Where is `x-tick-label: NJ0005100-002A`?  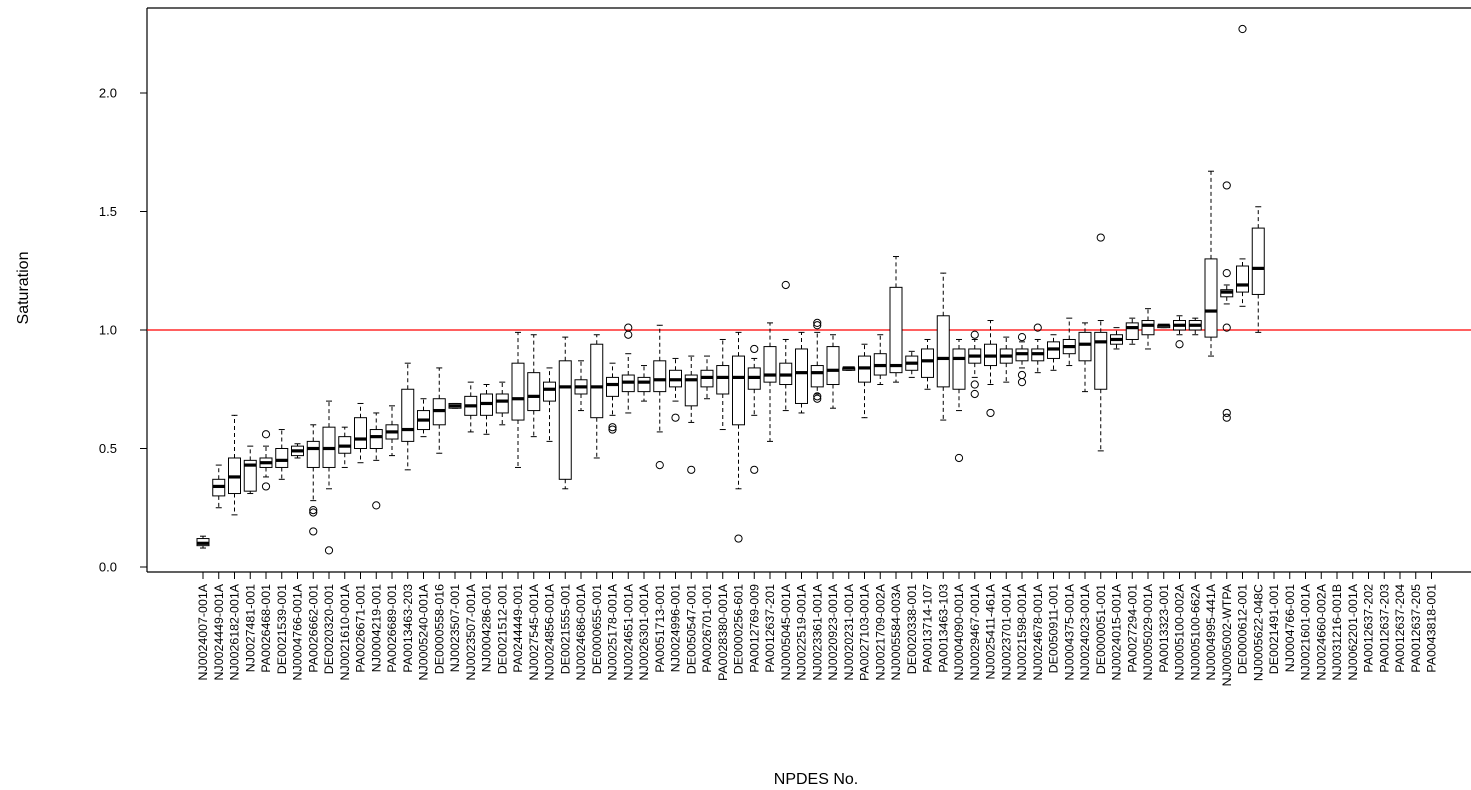
x-tick-label: NJ0005100-002A is located at coordinates (1180, 631).